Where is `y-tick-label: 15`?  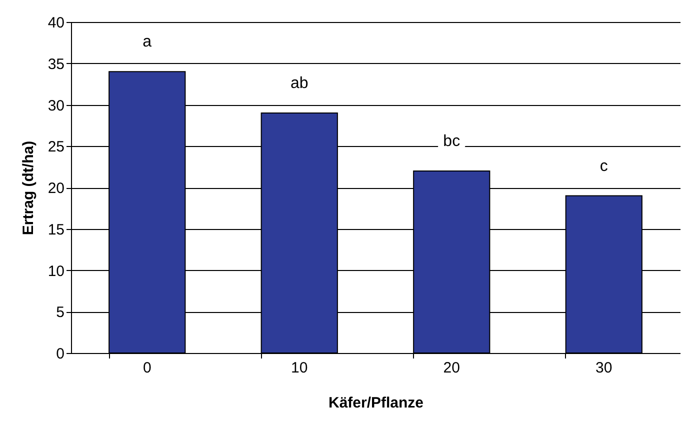
y-tick-label: 15 is located at coordinates (56, 229).